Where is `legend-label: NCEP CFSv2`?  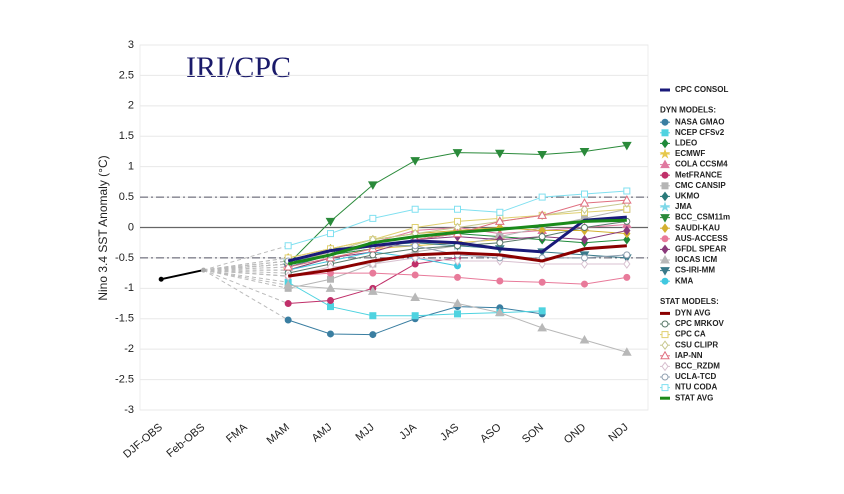 legend-label: NCEP CFSv2 is located at coordinates (700, 132).